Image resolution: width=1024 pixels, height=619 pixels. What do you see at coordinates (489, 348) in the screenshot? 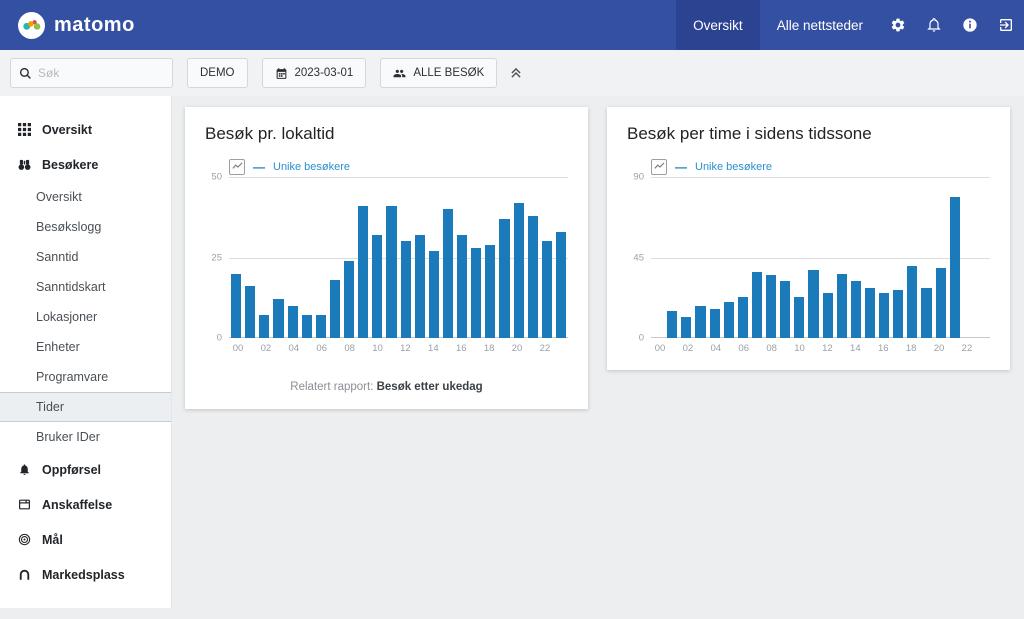
I see `x-tick-label: 18` at bounding box center [489, 348].